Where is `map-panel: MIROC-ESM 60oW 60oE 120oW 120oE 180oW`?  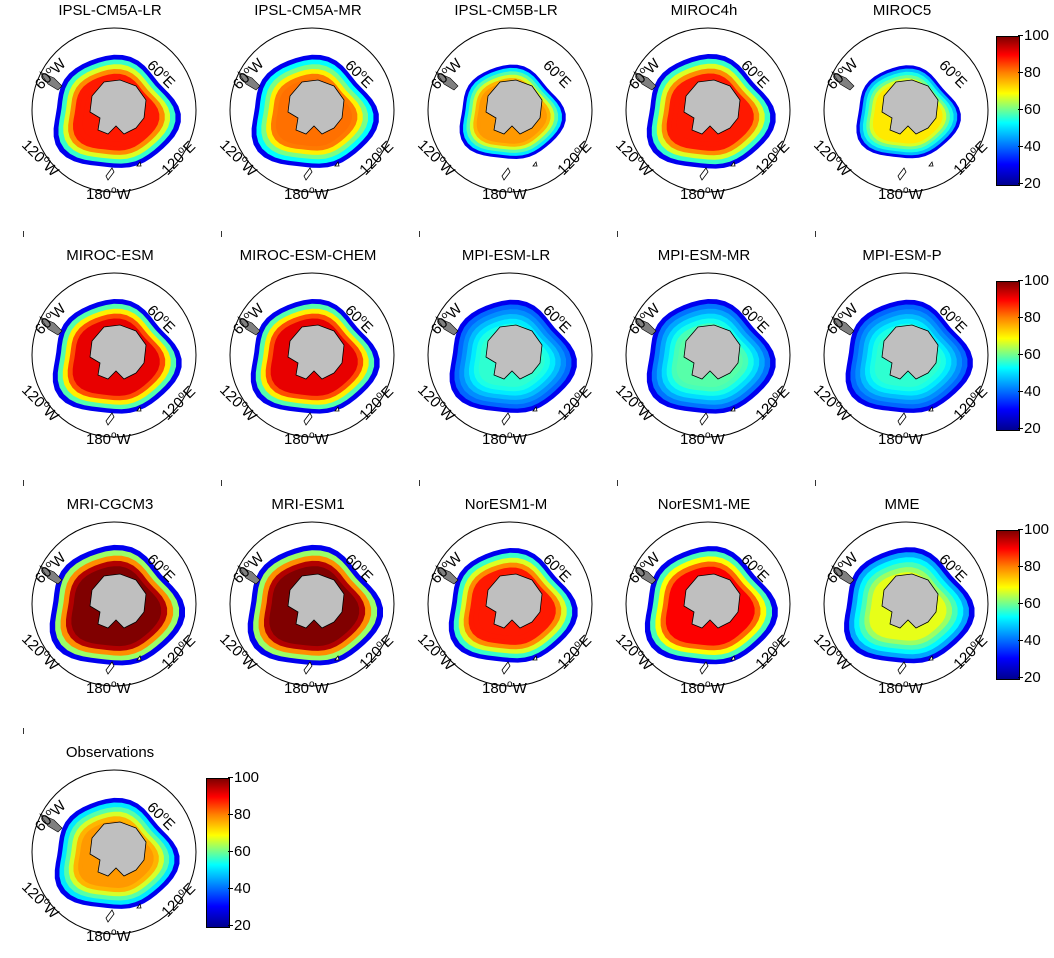 map-panel: MIROC-ESM 60oW 60oE 120oW 120oE 180oW is located at coordinates (110, 345).